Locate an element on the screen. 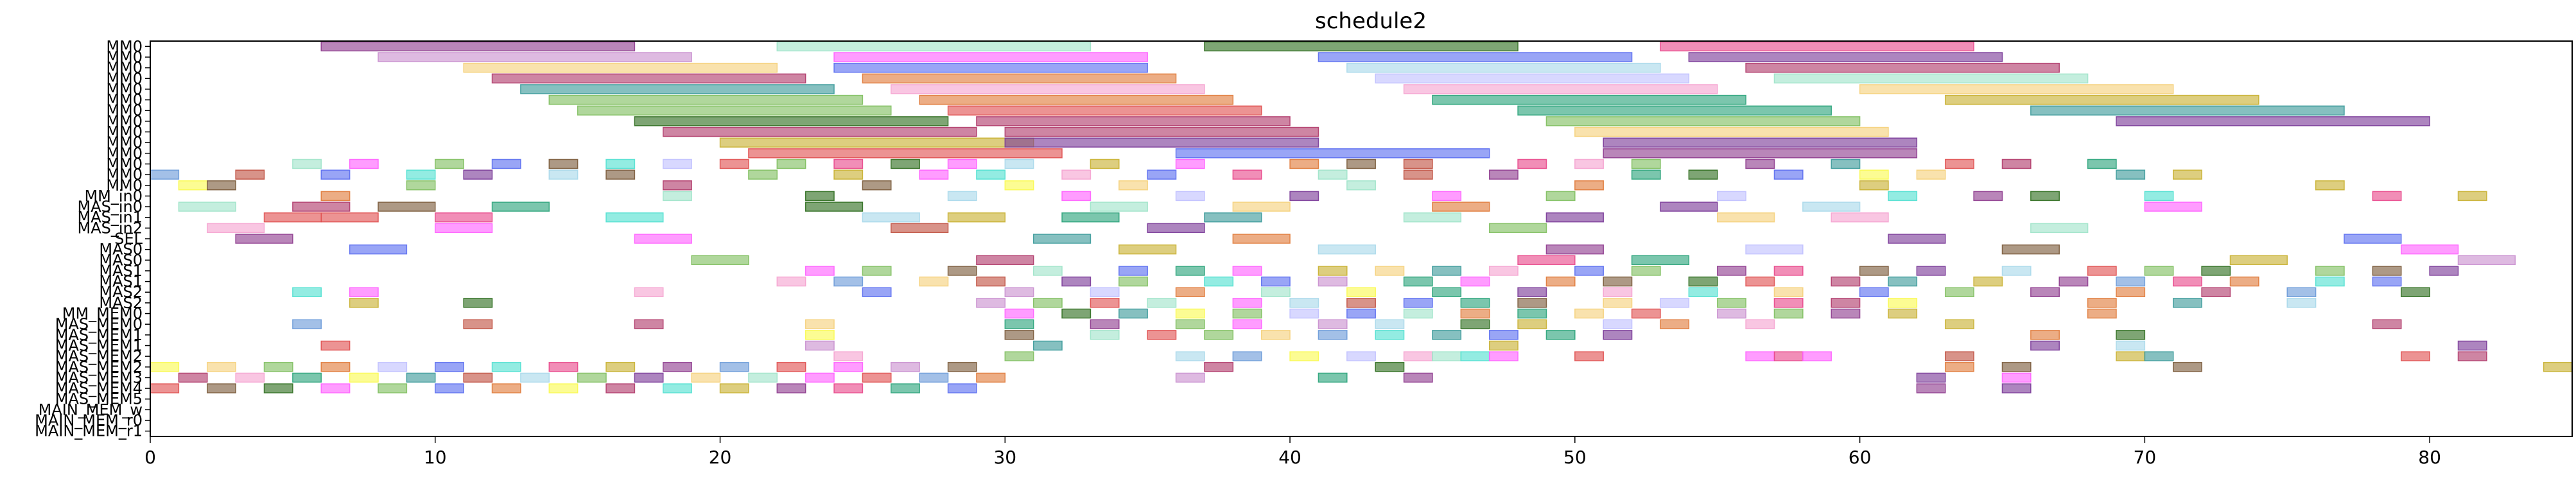  y-tick-label-33: MAS_MEM5 is located at coordinates (99, 399).